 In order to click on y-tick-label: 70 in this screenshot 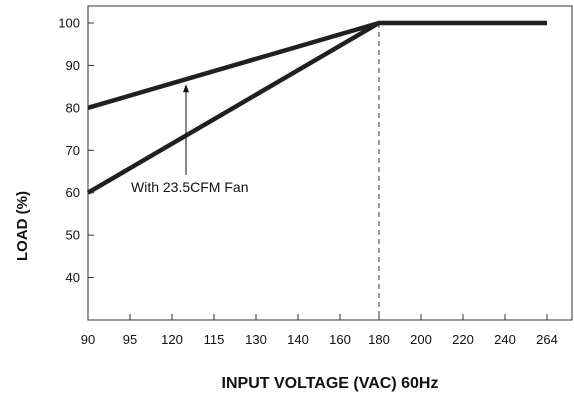, I will do `click(73, 150)`.